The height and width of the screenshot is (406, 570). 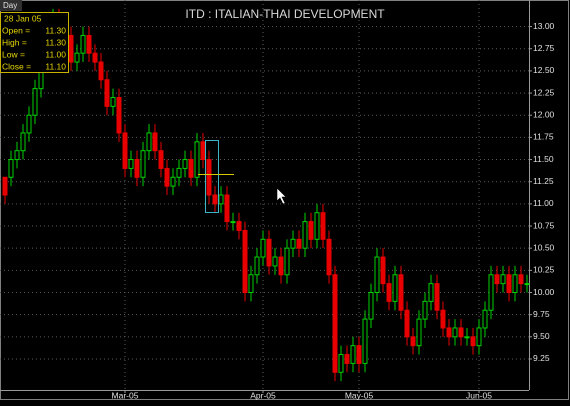 I want to click on tooltip-value: 11.30, so click(x=55, y=30).